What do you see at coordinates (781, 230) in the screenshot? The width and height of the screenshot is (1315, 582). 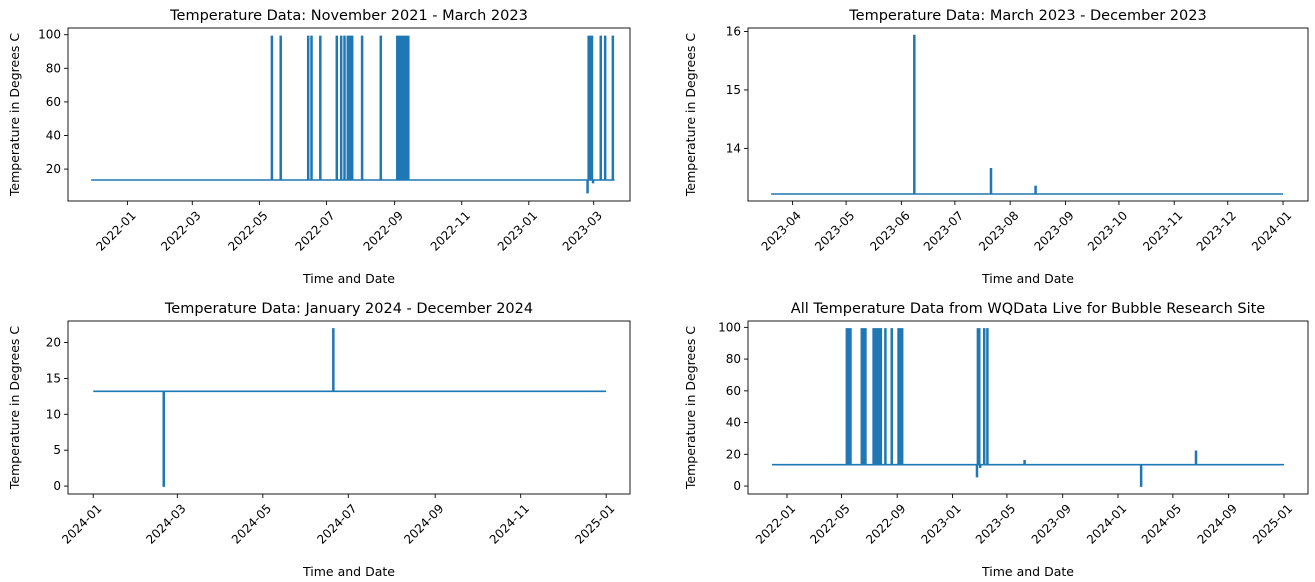 I see `x-tick-label: 2023-04` at bounding box center [781, 230].